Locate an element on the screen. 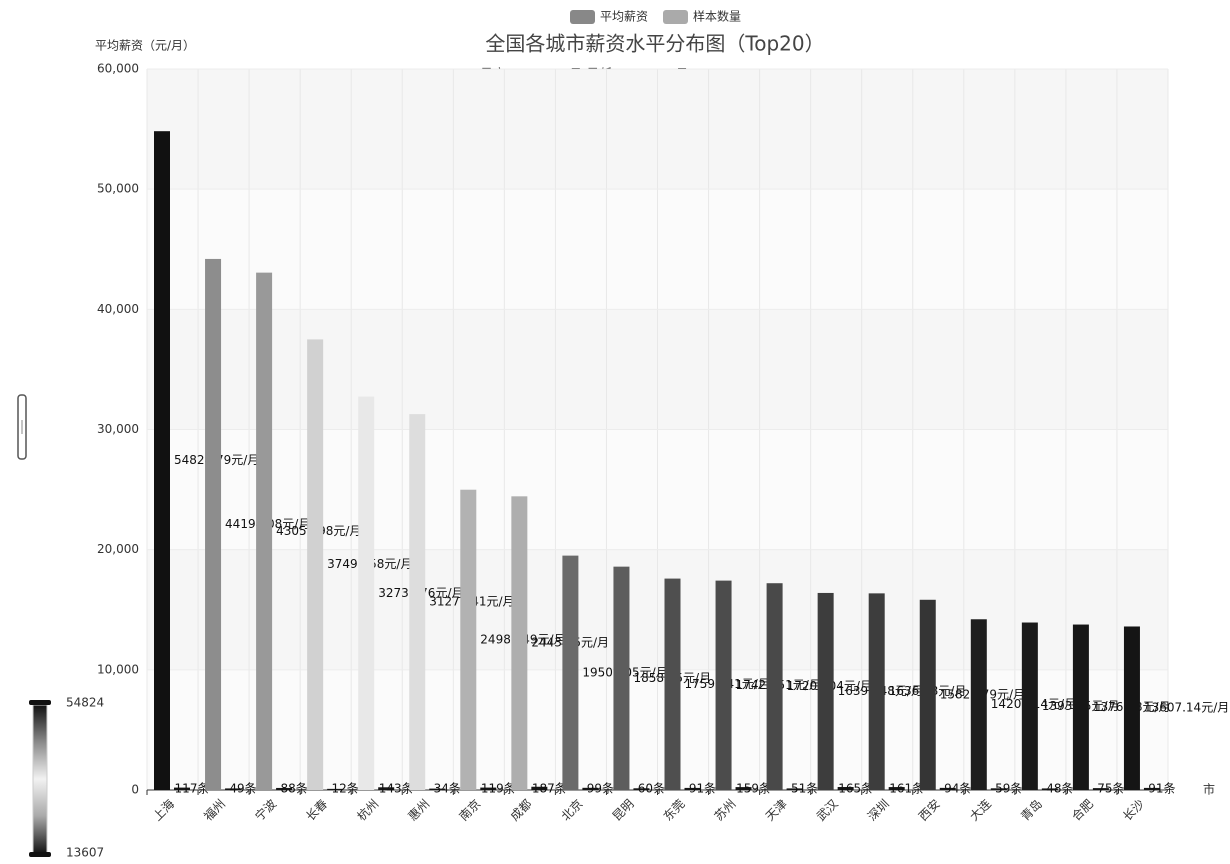 The image size is (1230, 864). sample-label: 143条 is located at coordinates (396, 789).